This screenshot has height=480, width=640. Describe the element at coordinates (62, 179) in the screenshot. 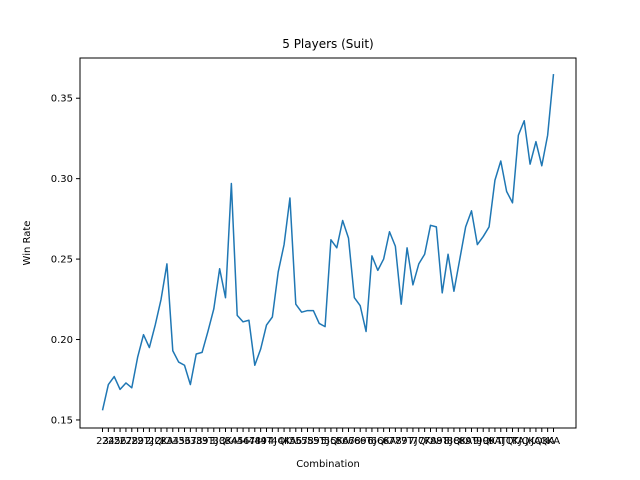

I see `y-tick-label: 0.30` at that location.